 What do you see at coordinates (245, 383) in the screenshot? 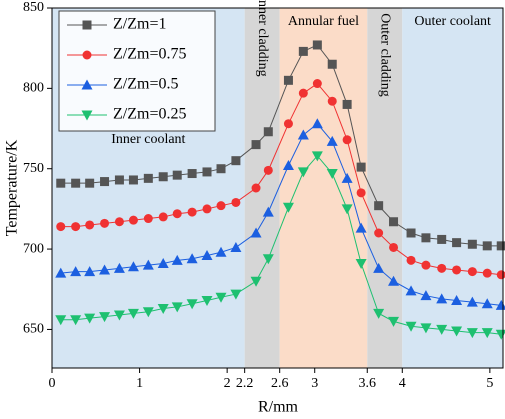
I see `x-tick-label: 2.2` at bounding box center [245, 383].